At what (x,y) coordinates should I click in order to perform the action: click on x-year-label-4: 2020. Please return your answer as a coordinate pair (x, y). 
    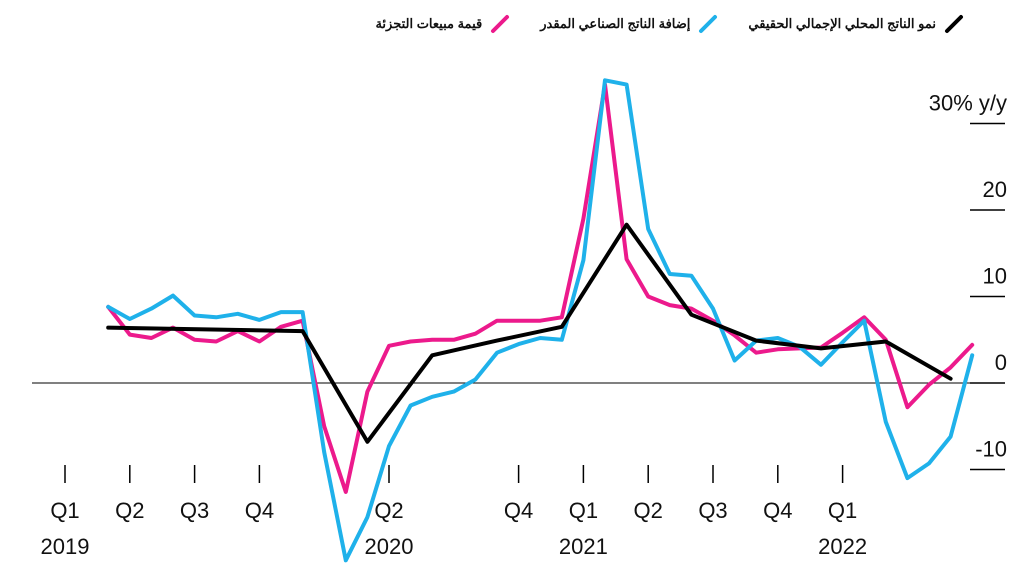
    Looking at the image, I should click on (389, 546).